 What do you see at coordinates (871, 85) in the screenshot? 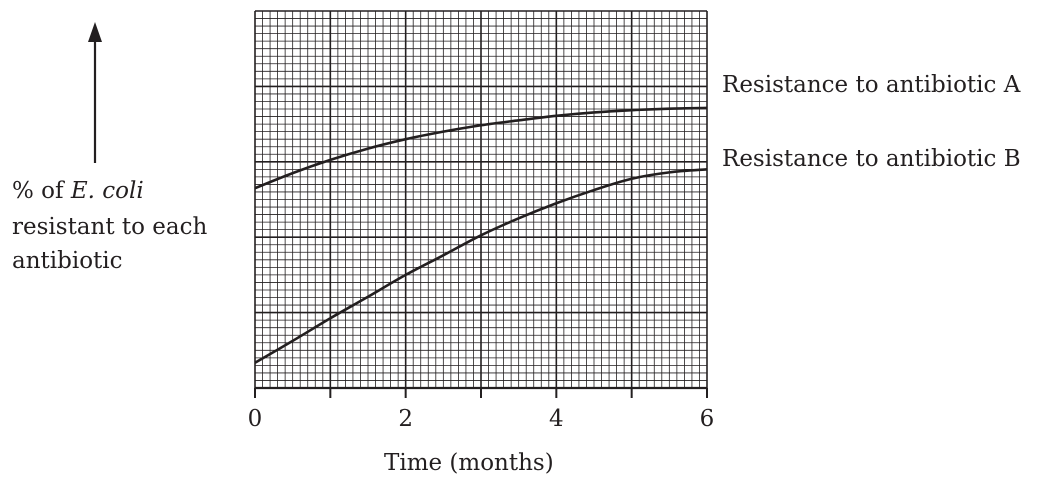
I see `series-label-a: Resistance to antibiotic A` at bounding box center [871, 85].